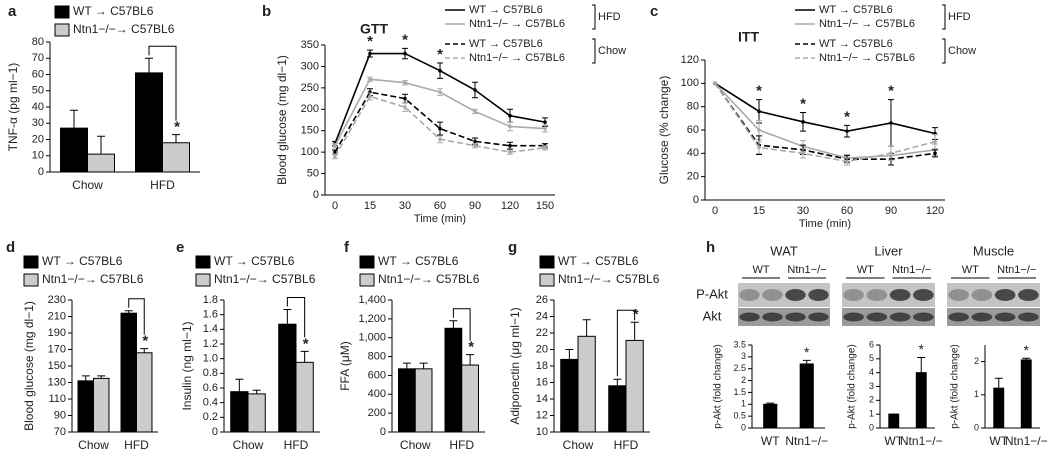  Describe the element at coordinates (993, 250) in the screenshot. I see `blot-title: Muscle` at that location.